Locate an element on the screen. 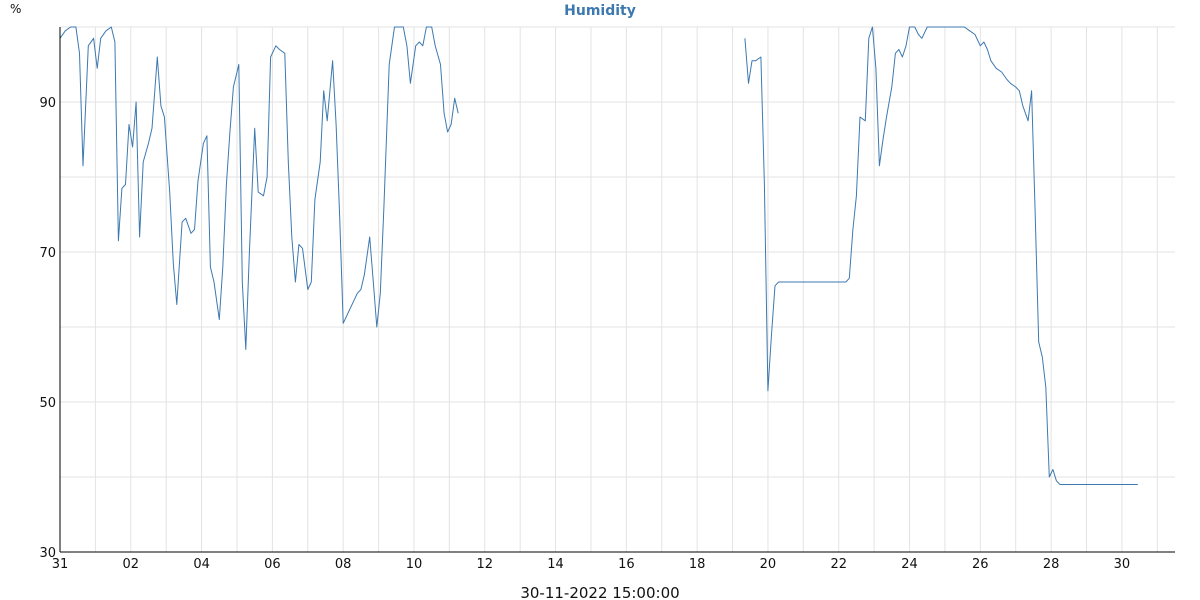  x-tick-label: 18 is located at coordinates (697, 564).